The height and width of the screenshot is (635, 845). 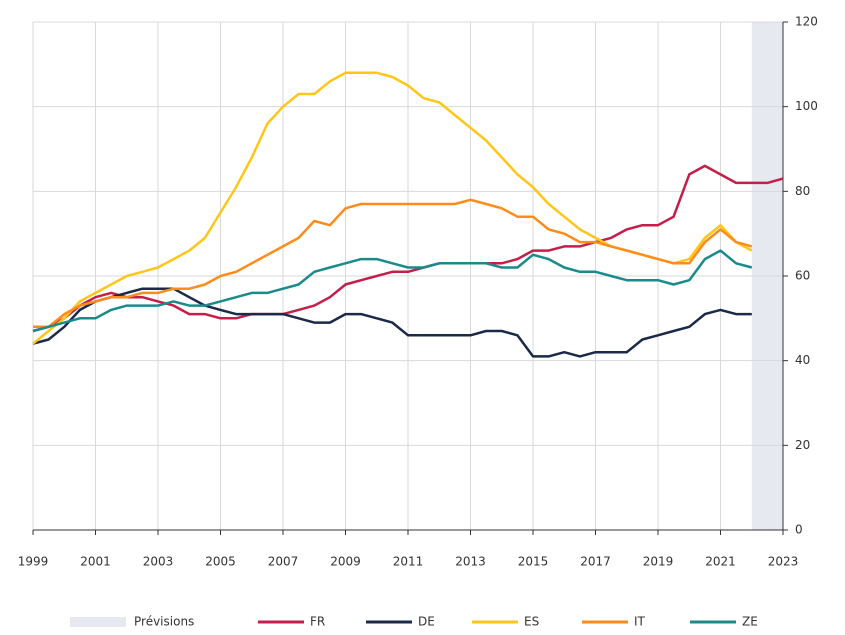 What do you see at coordinates (806, 106) in the screenshot?
I see `y-tick-label: 100` at bounding box center [806, 106].